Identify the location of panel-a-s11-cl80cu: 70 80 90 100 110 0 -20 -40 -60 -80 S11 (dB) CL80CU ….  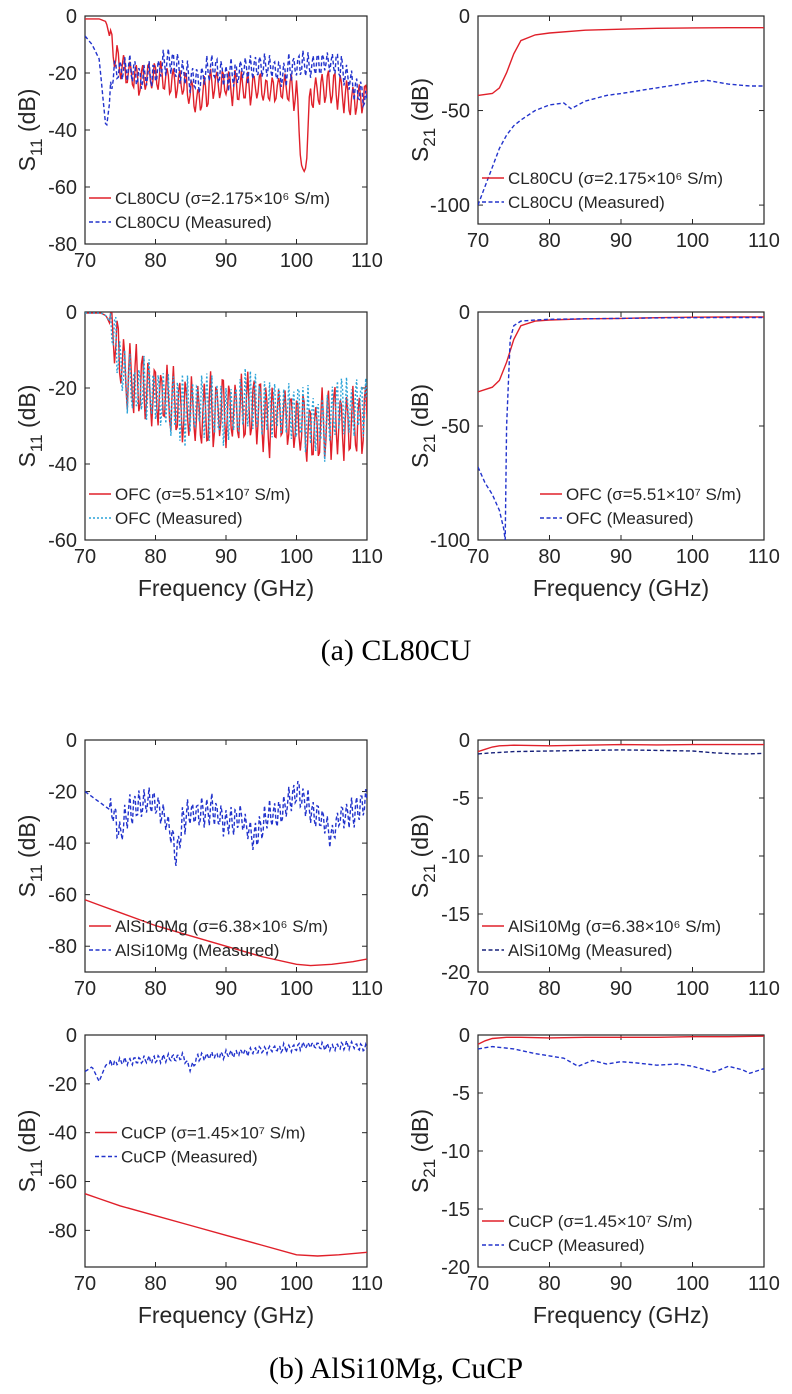
(198, 139).